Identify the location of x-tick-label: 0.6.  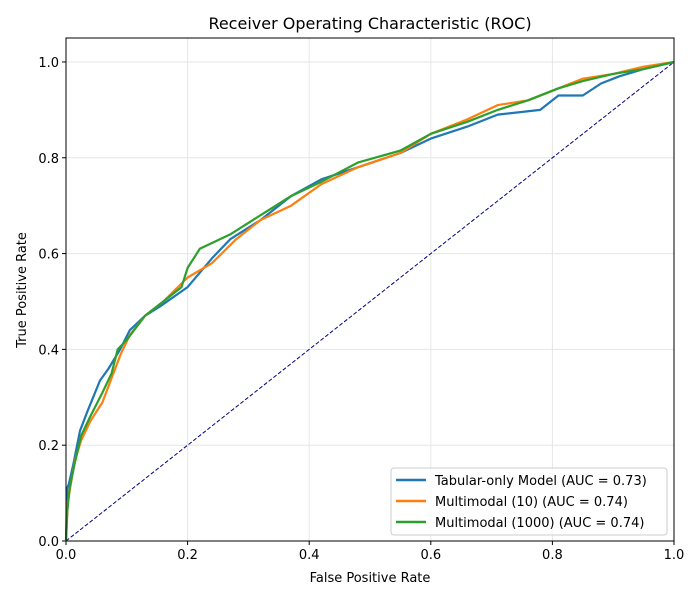
(430, 555).